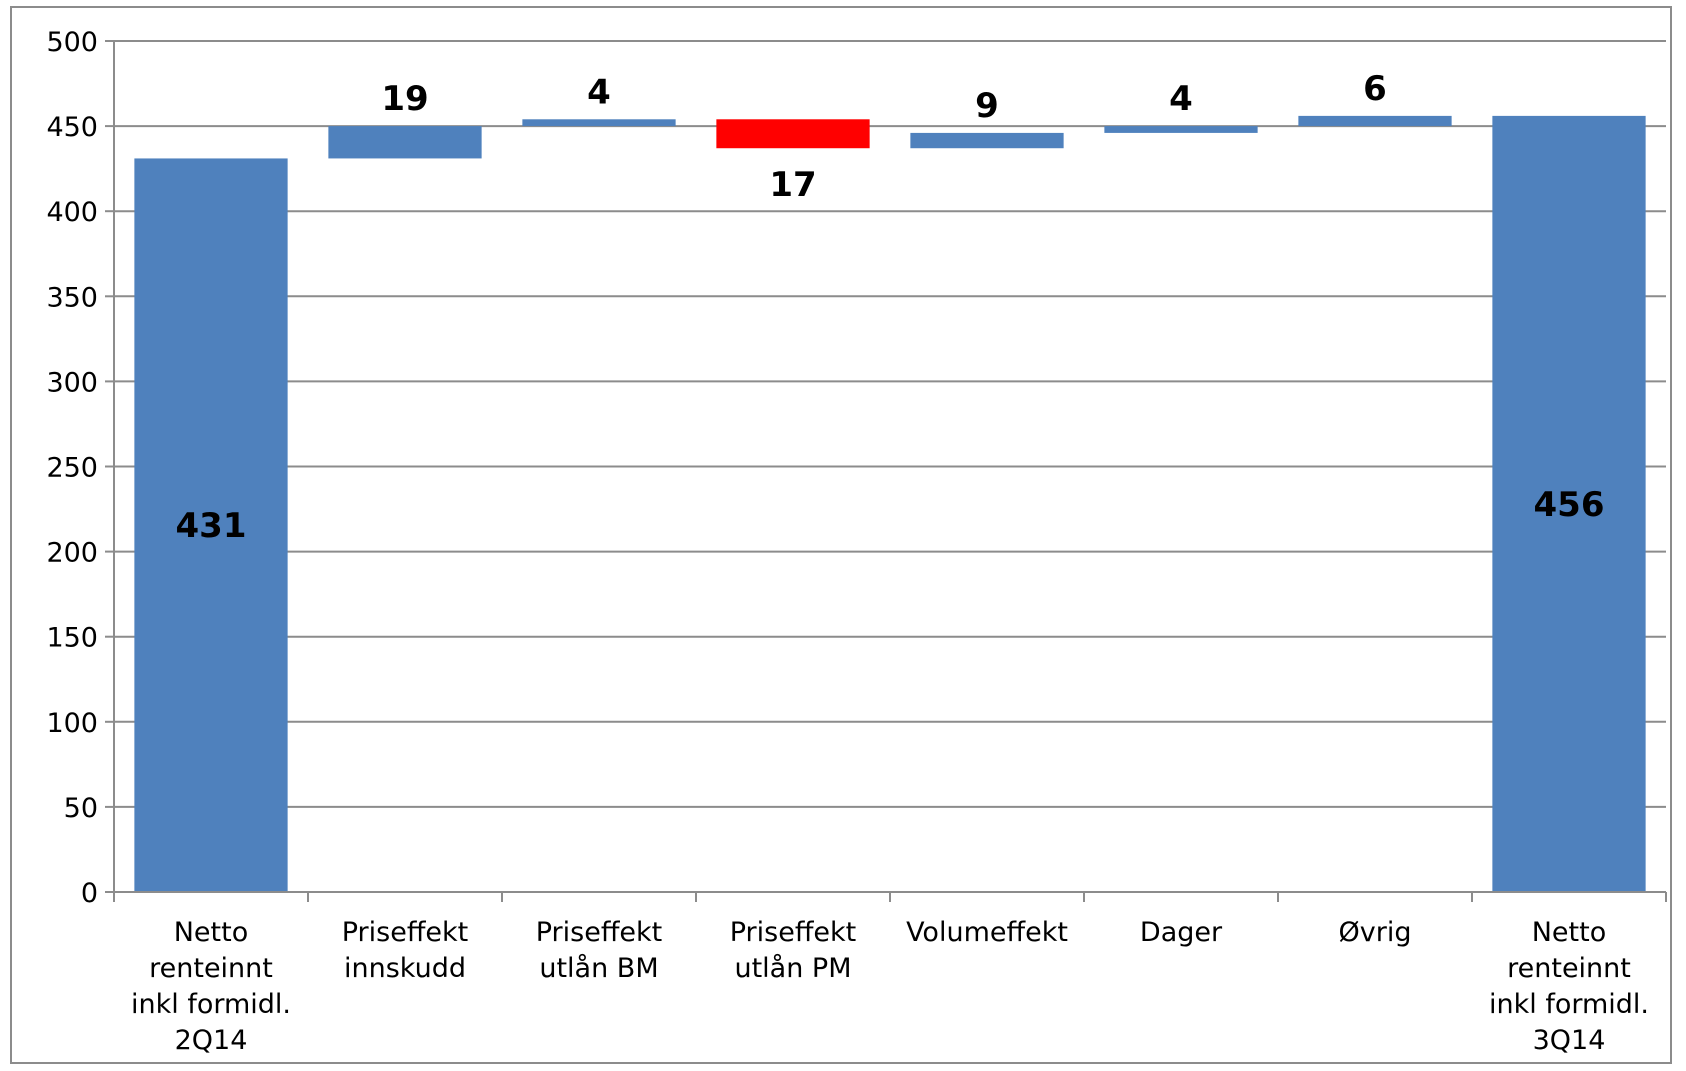 Image resolution: width=1686 pixels, height=1071 pixels. I want to click on y-tick-label: 150, so click(72, 638).